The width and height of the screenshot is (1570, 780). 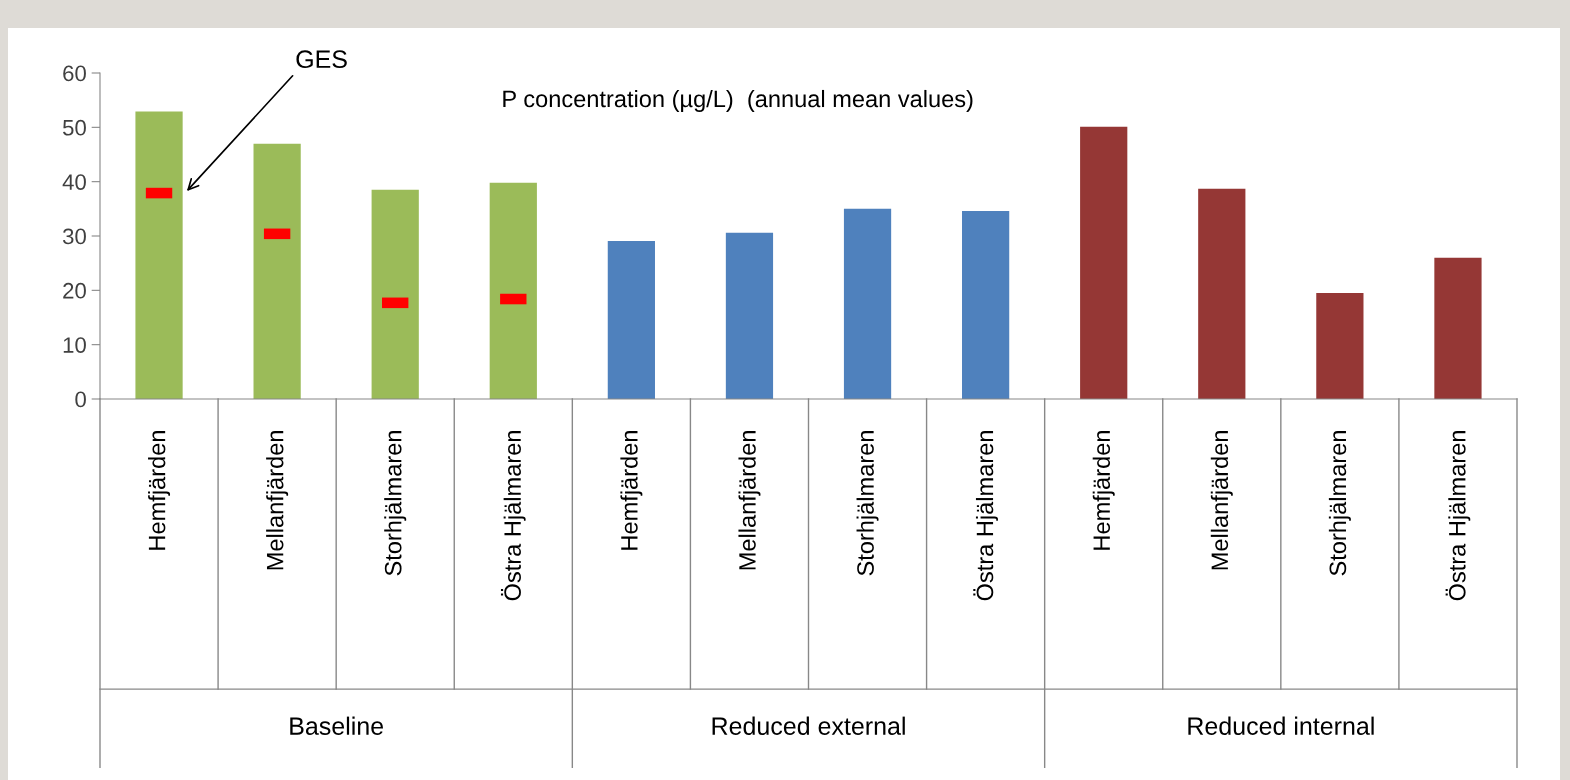 What do you see at coordinates (808, 725) in the screenshot?
I see `text: Reduced external` at bounding box center [808, 725].